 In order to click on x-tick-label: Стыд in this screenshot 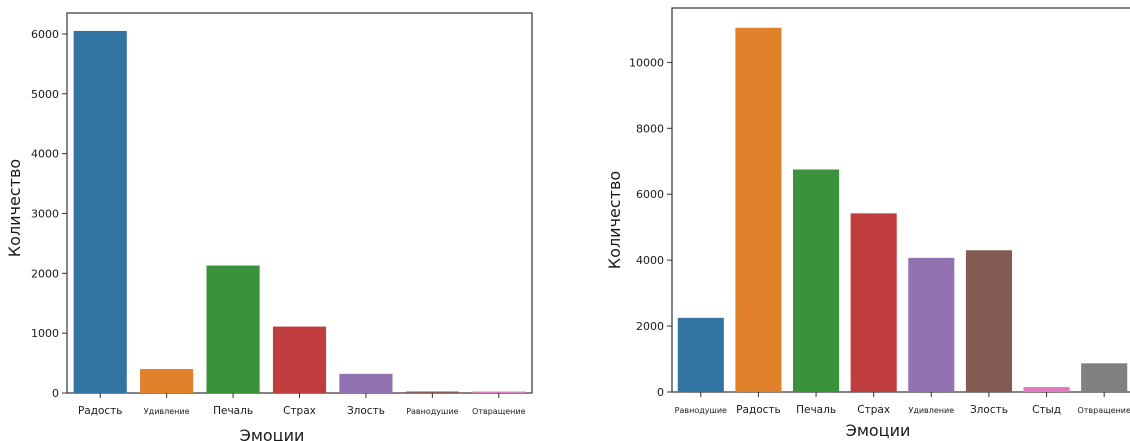, I will do `click(1046, 410)`.